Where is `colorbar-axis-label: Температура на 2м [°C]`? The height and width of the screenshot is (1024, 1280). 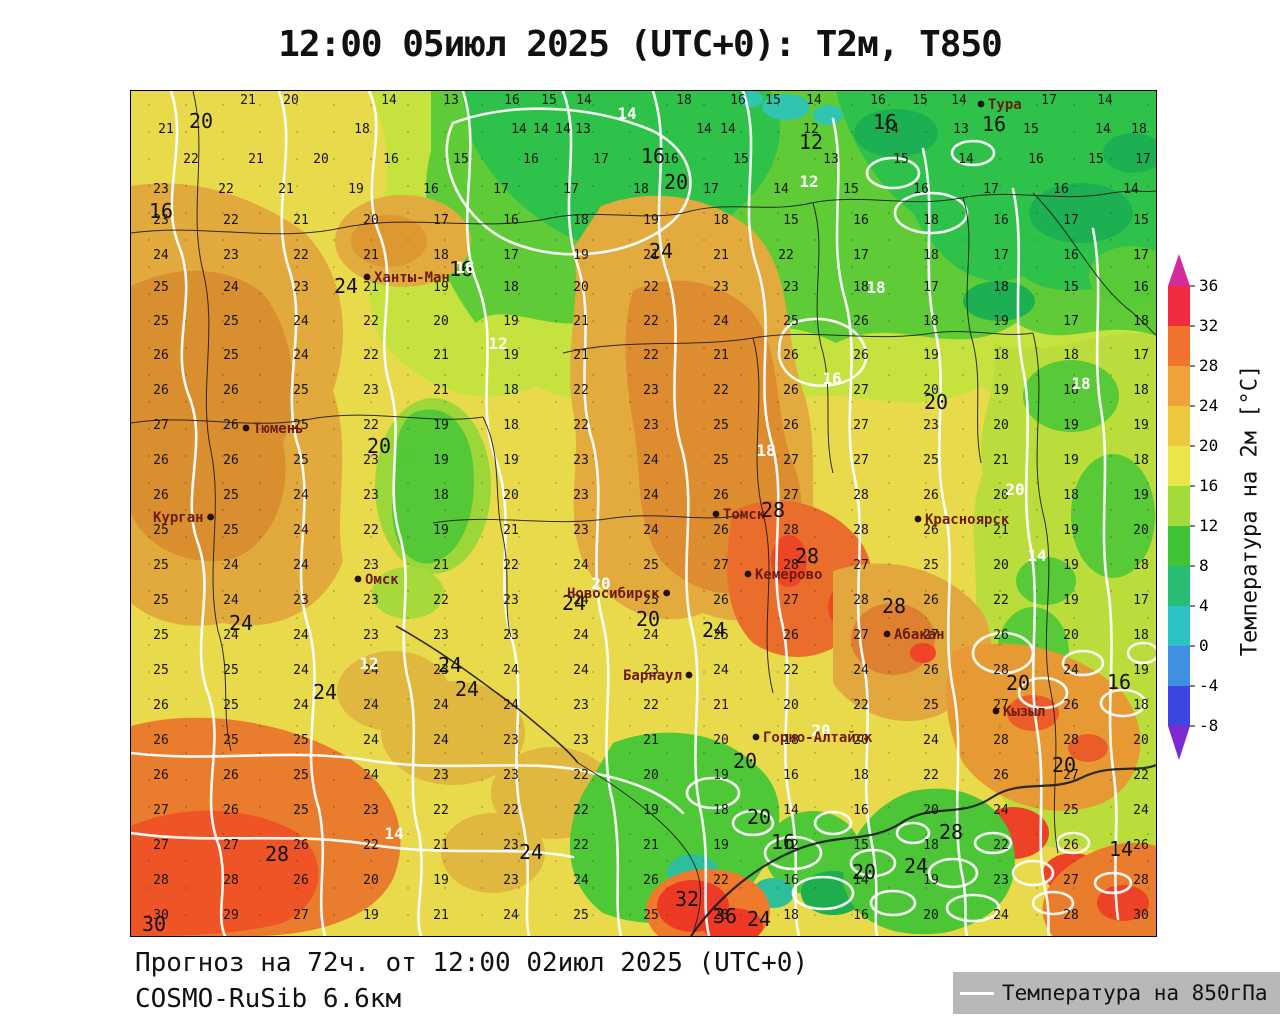
colorbar-axis-label: Температура на 2м [°C] is located at coordinates (1250, 510).